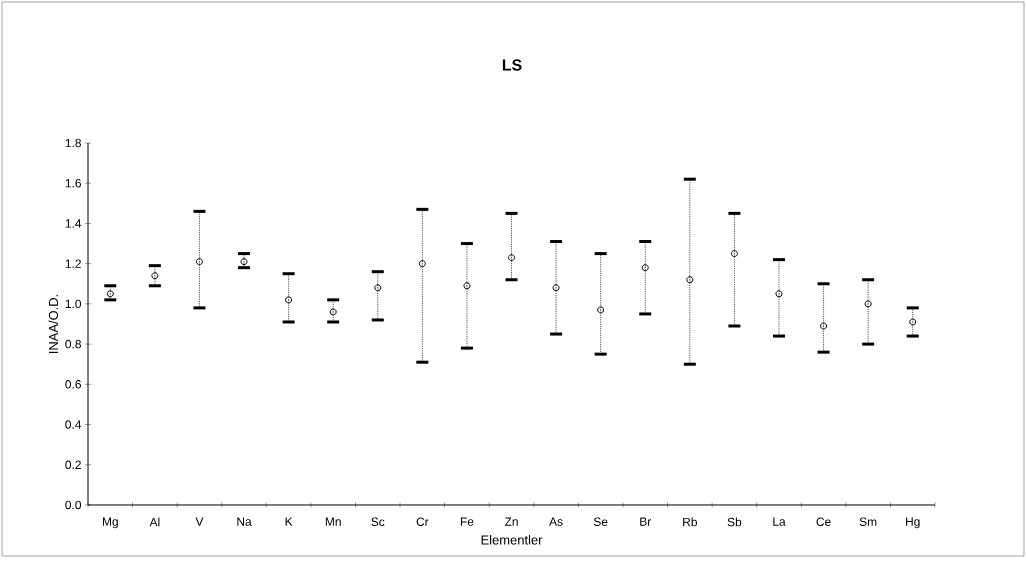  Describe the element at coordinates (556, 521) in the screenshot. I see `x-tick-label: As` at that location.